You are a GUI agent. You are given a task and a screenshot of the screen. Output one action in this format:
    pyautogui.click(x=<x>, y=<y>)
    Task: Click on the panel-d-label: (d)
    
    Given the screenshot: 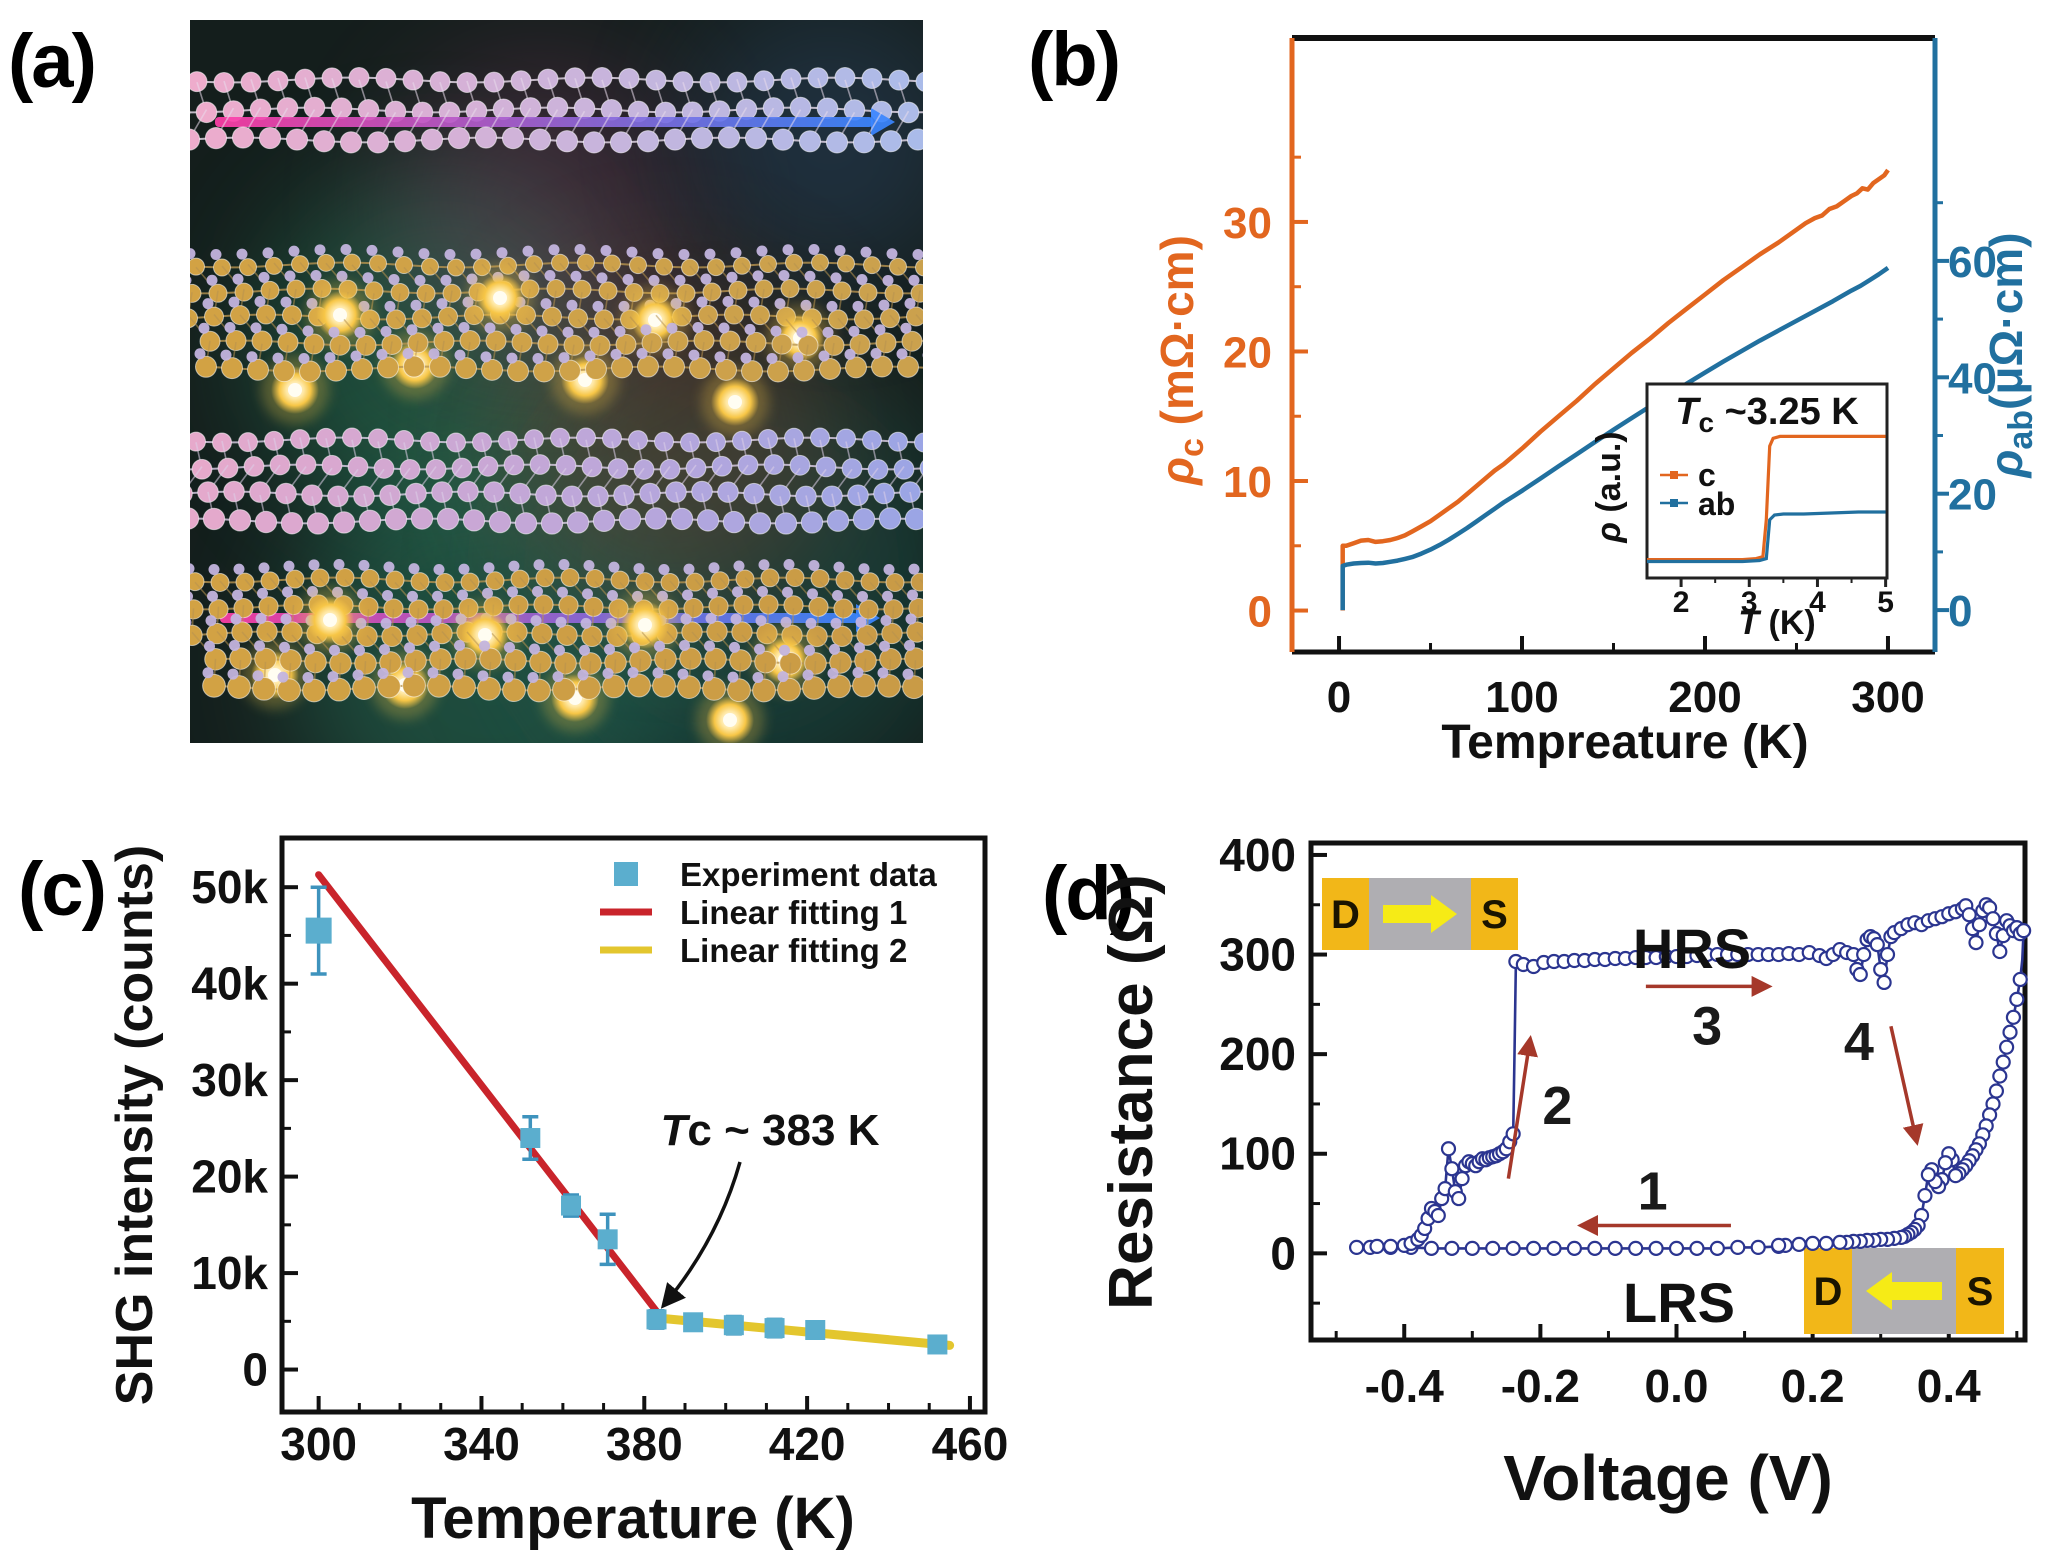 What is the action you would take?
    pyautogui.click(x=1088, y=893)
    